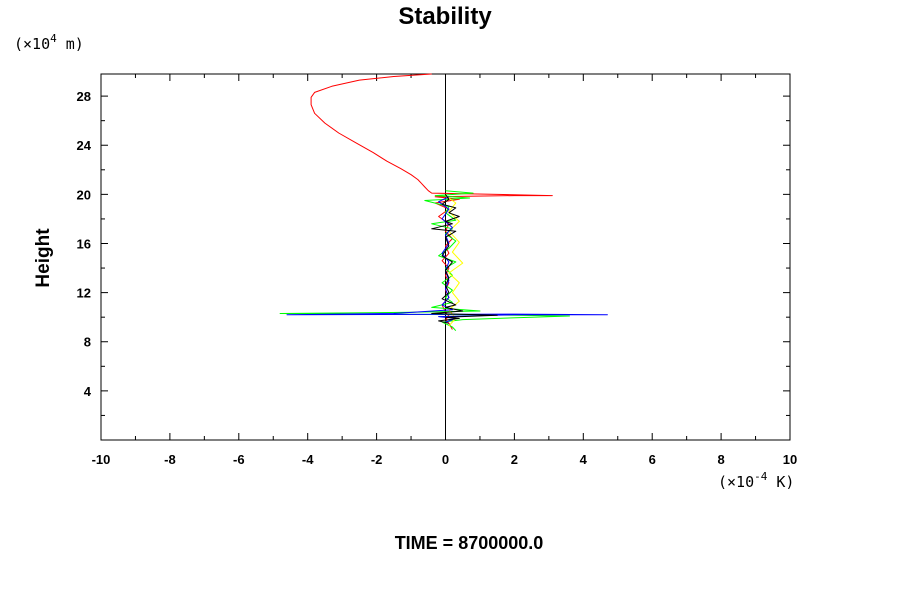 This screenshot has width=900, height=600. What do you see at coordinates (308, 459) in the screenshot?
I see `x-tick-label: -4` at bounding box center [308, 459].